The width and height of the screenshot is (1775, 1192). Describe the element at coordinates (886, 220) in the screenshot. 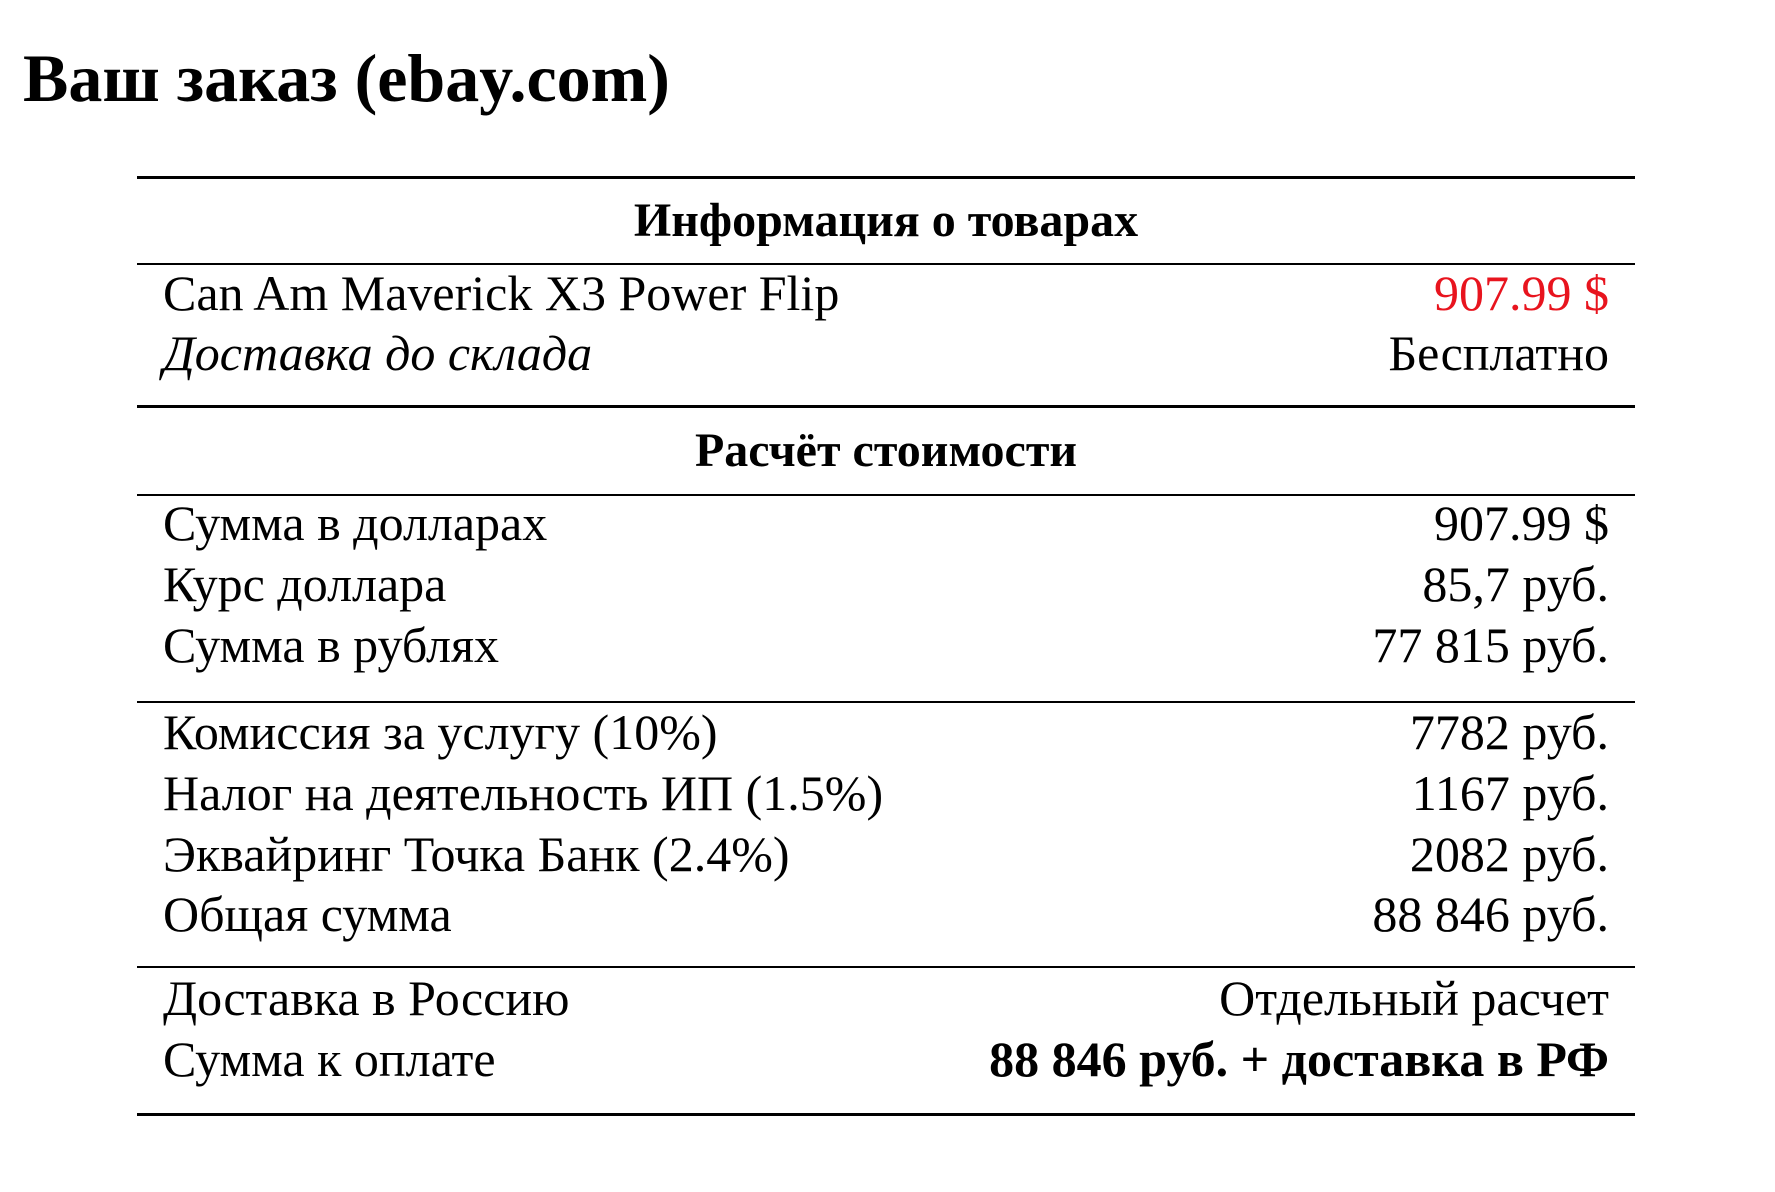

I see `section-header: Информация о товарах` at that location.